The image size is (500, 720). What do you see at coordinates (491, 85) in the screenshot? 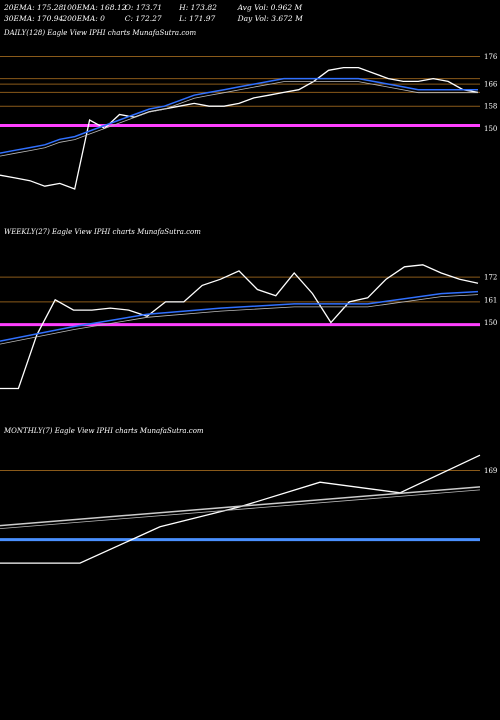
I see `daily-y-tick-1: 166` at bounding box center [491, 85].